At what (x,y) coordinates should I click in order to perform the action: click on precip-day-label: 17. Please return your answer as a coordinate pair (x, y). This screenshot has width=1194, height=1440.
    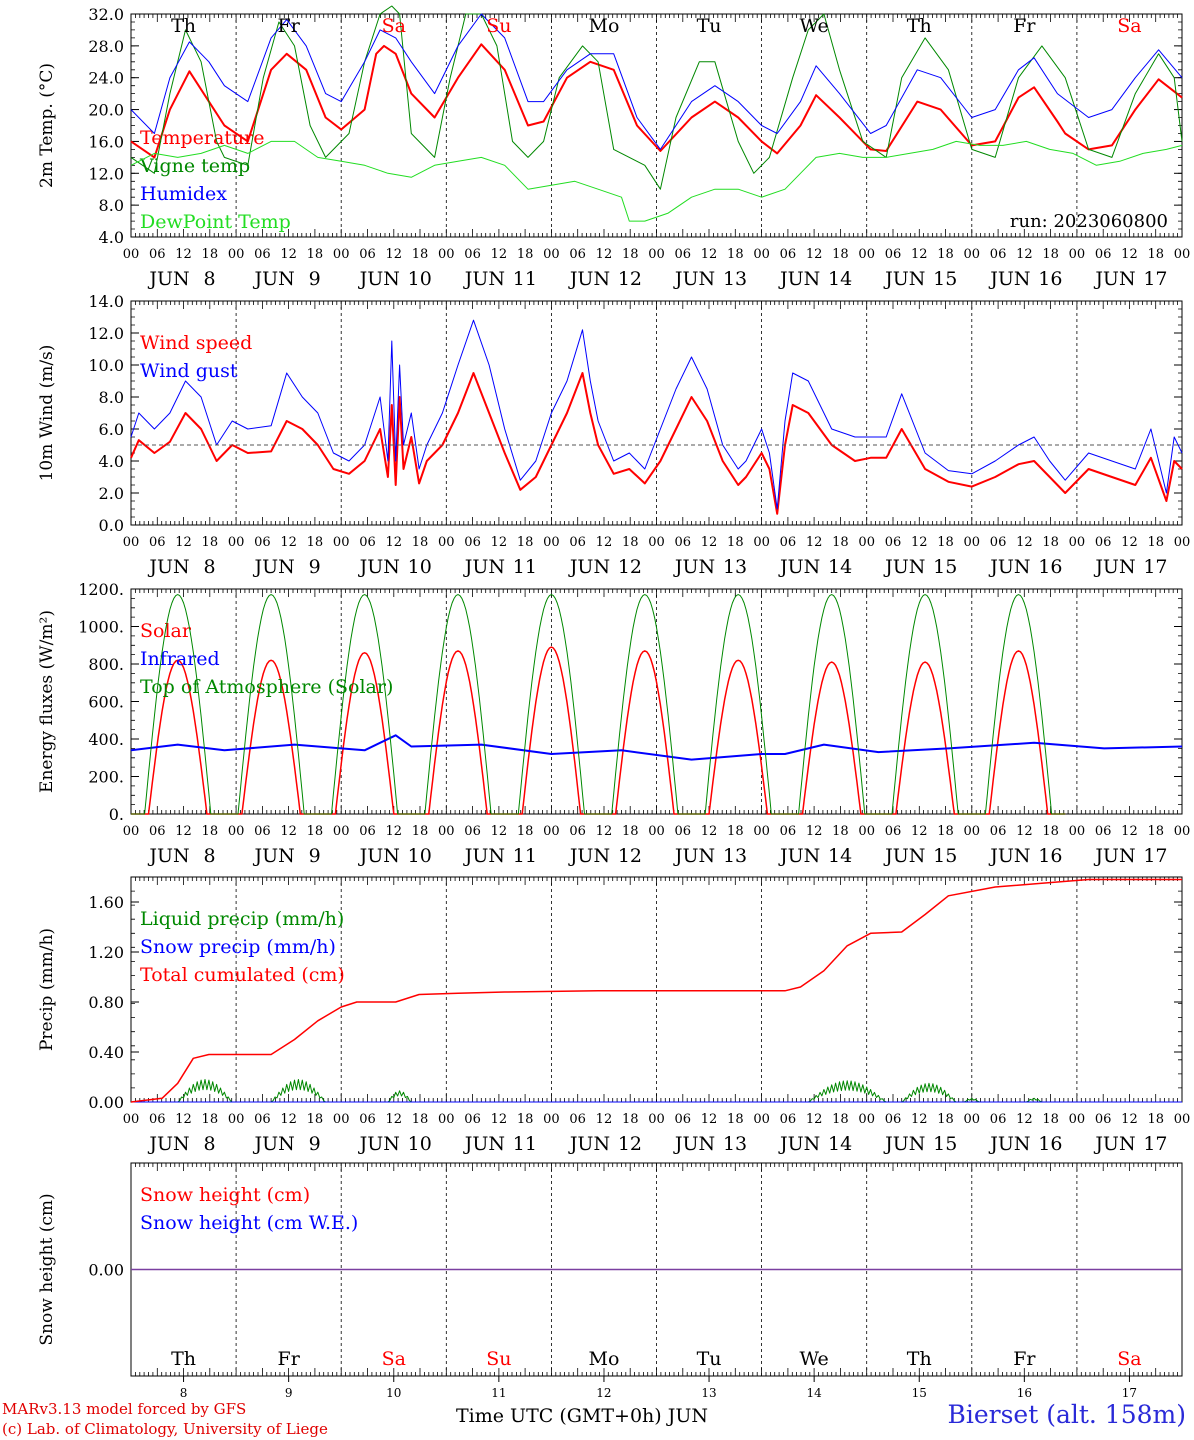
    Looking at the image, I should click on (1155, 1144).